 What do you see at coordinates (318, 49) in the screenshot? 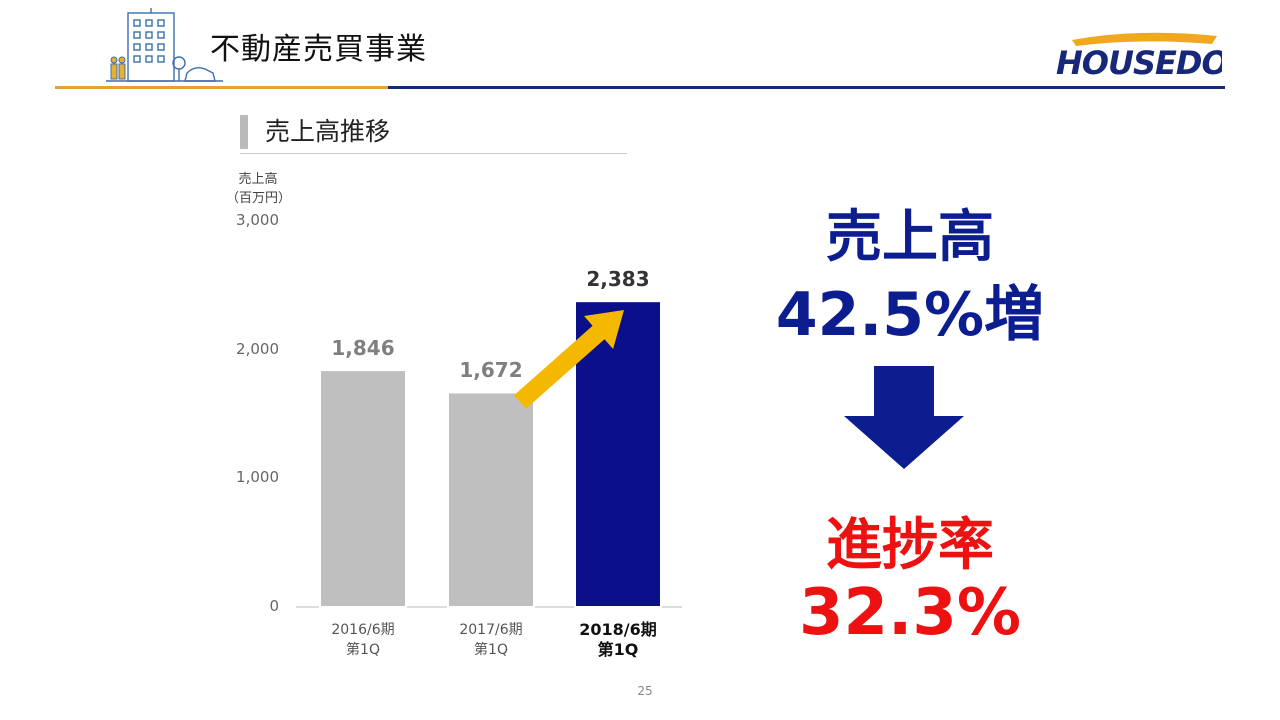
I see `page-title: 不動産売買事業` at bounding box center [318, 49].